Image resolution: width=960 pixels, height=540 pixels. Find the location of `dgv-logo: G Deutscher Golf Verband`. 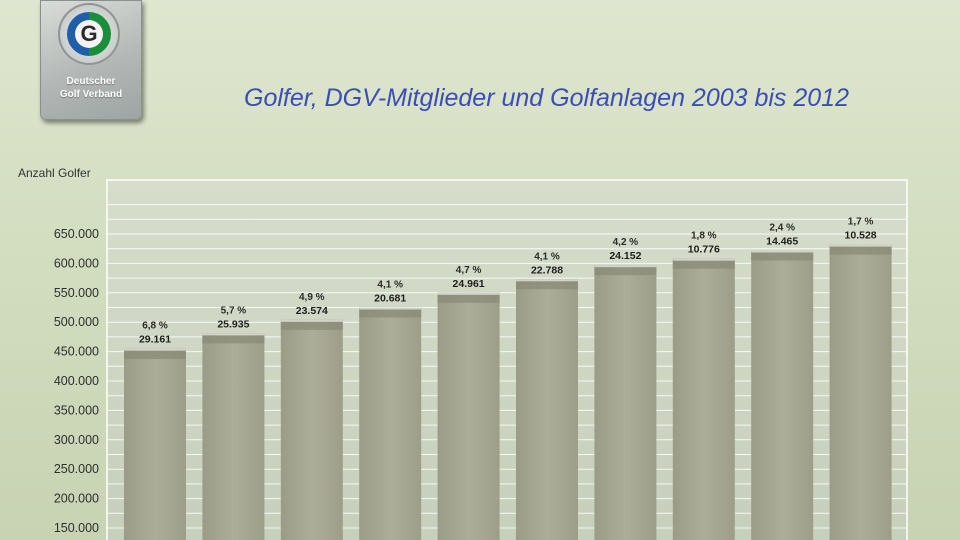

dgv-logo: G Deutscher Golf Verband is located at coordinates (91, 60).